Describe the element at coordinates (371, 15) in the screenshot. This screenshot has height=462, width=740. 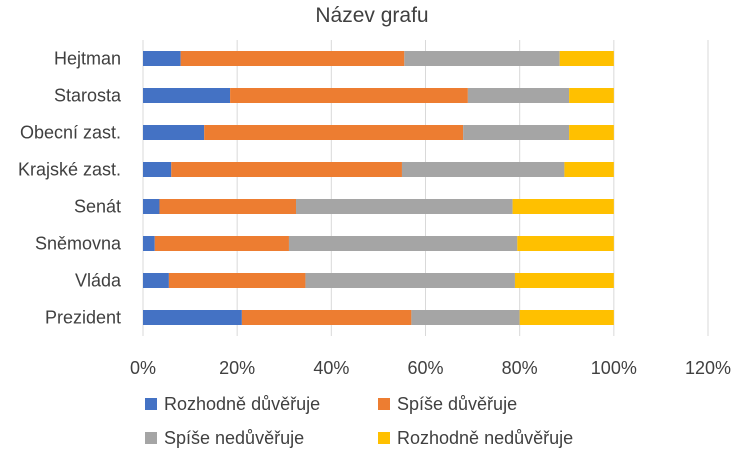
I see `chart-title: Název grafu` at that location.